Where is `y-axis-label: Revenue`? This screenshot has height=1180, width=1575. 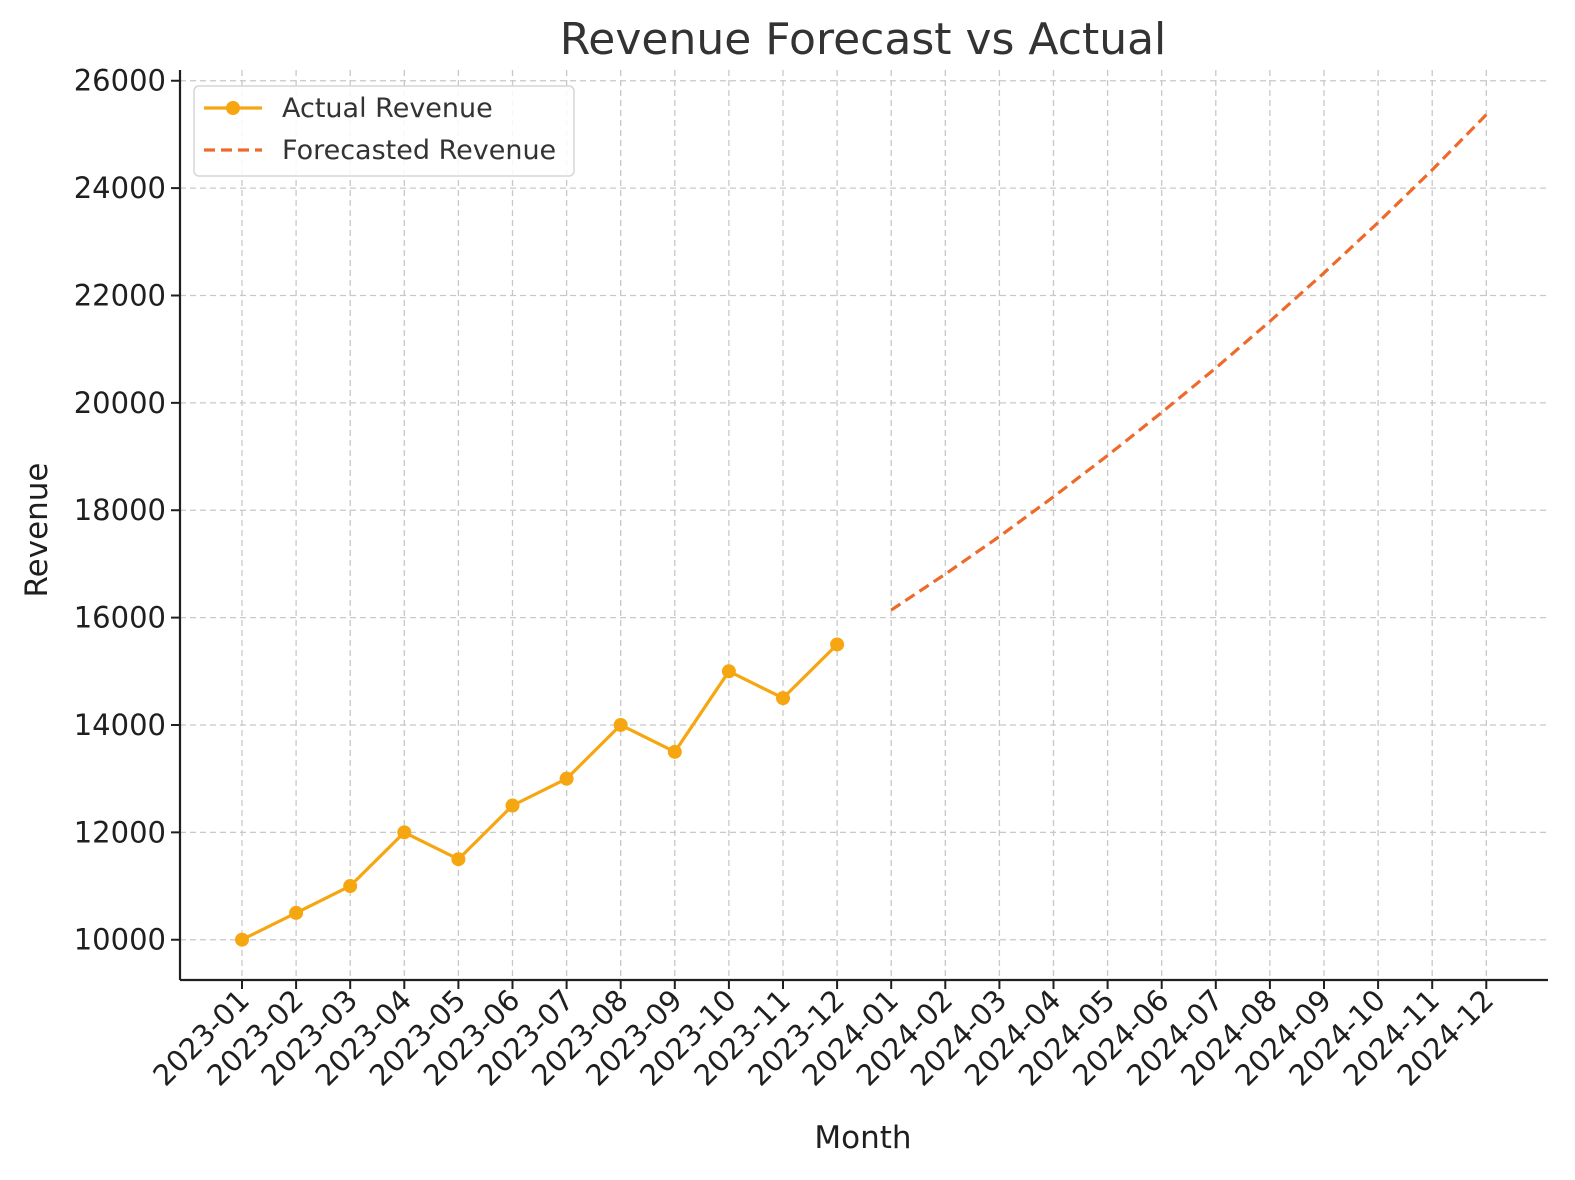 y-axis-label: Revenue is located at coordinates (37, 529).